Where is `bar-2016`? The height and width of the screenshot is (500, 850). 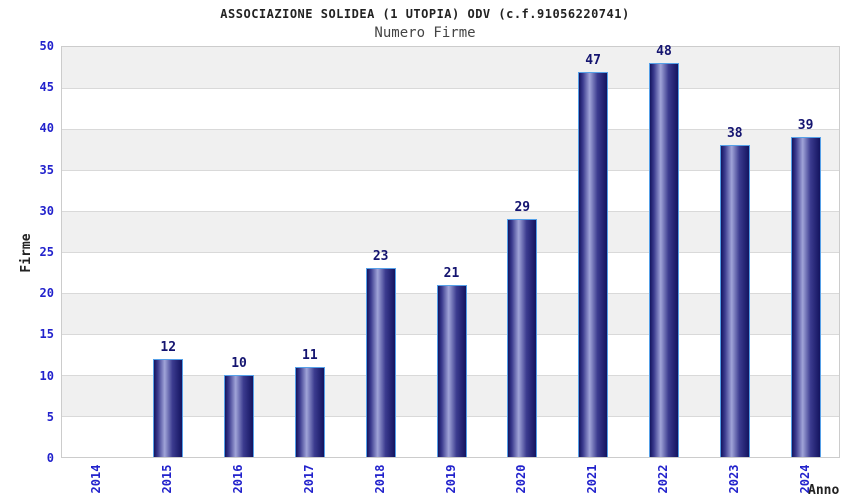 bar-2016 is located at coordinates (239, 416).